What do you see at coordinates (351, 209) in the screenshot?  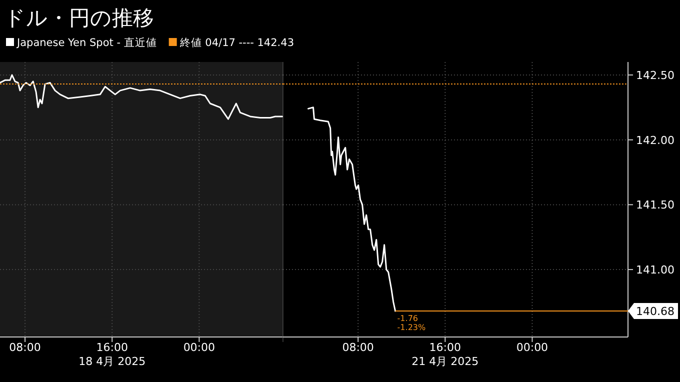 I see `line-series` at bounding box center [351, 209].